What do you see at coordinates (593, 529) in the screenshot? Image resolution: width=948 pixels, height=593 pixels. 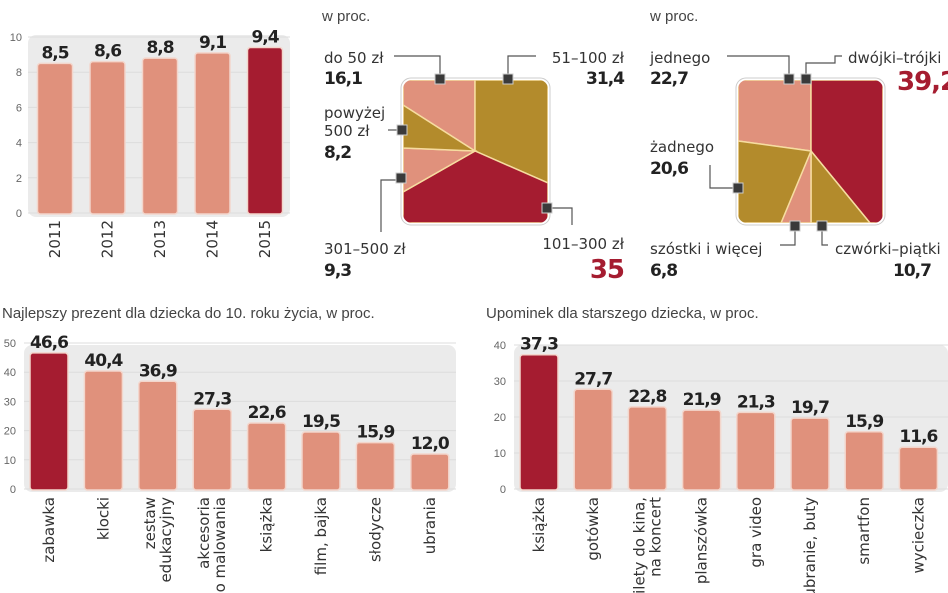 I see `x-tick-label-line: gotówka` at bounding box center [593, 529].